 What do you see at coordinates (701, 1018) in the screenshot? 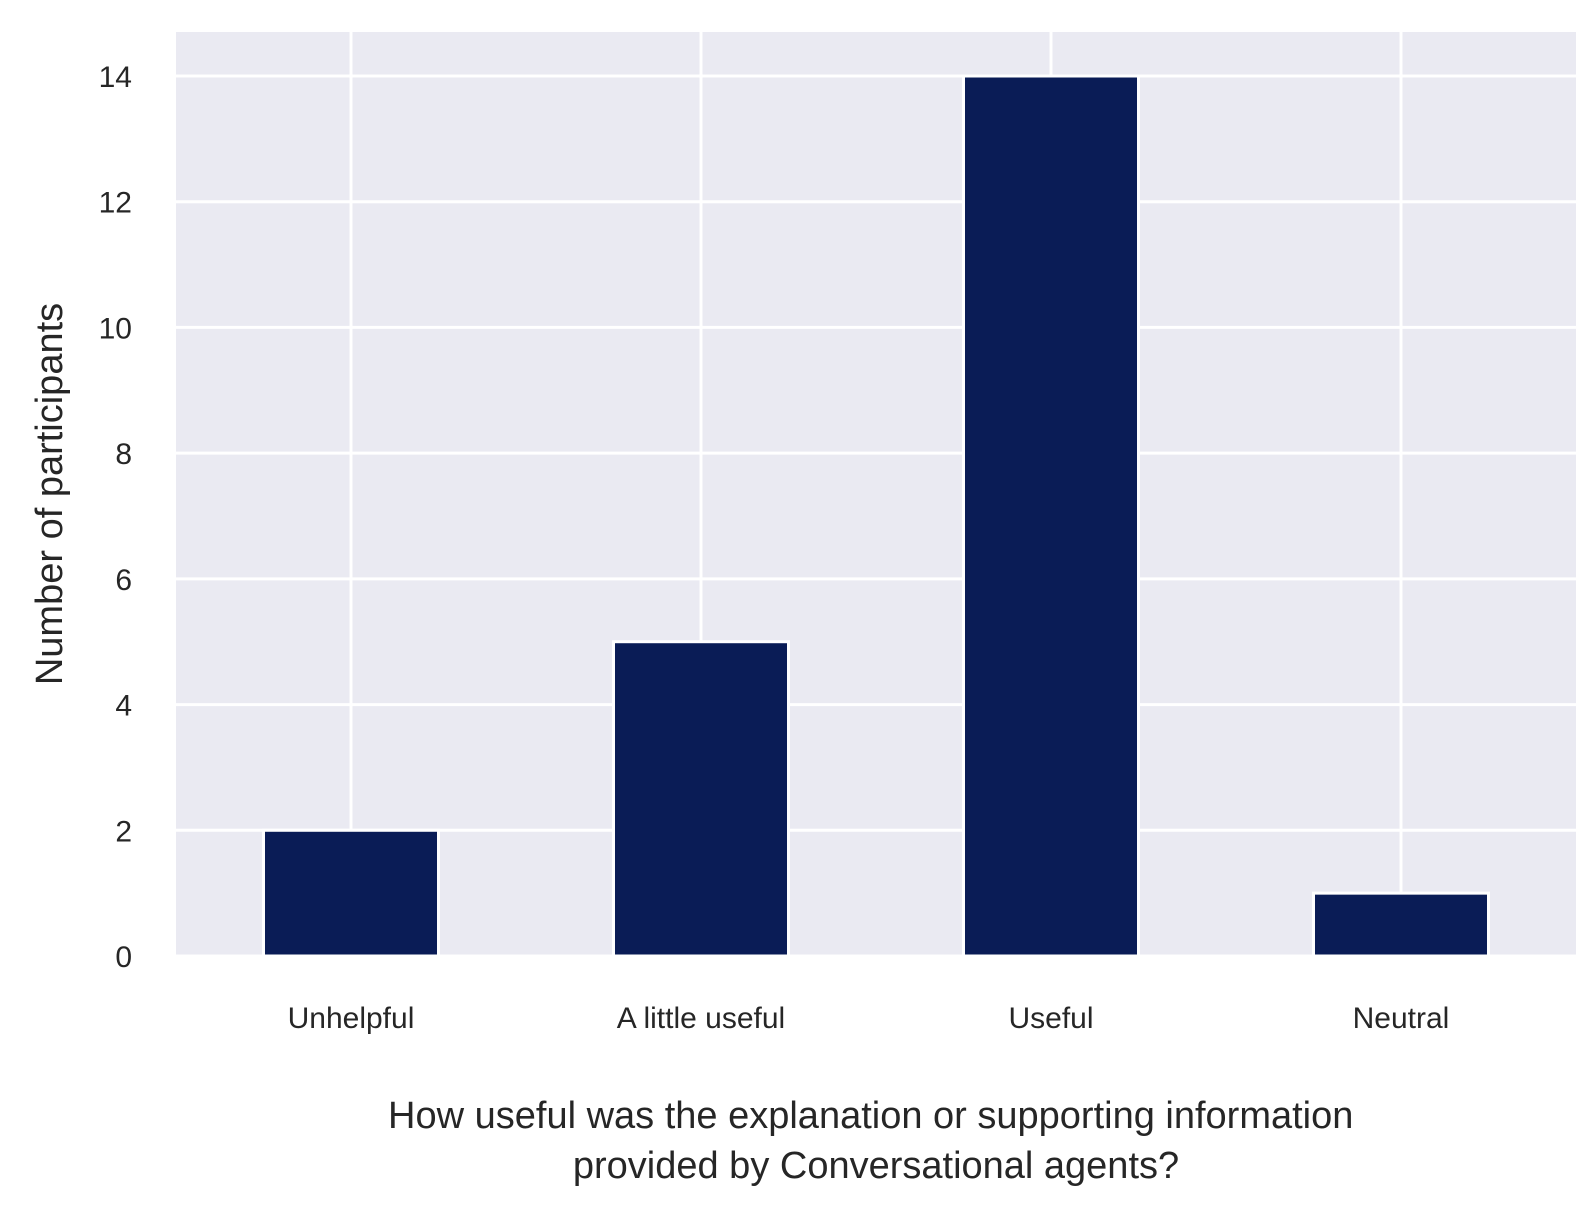
I see `x-tick-label: A little useful` at bounding box center [701, 1018].